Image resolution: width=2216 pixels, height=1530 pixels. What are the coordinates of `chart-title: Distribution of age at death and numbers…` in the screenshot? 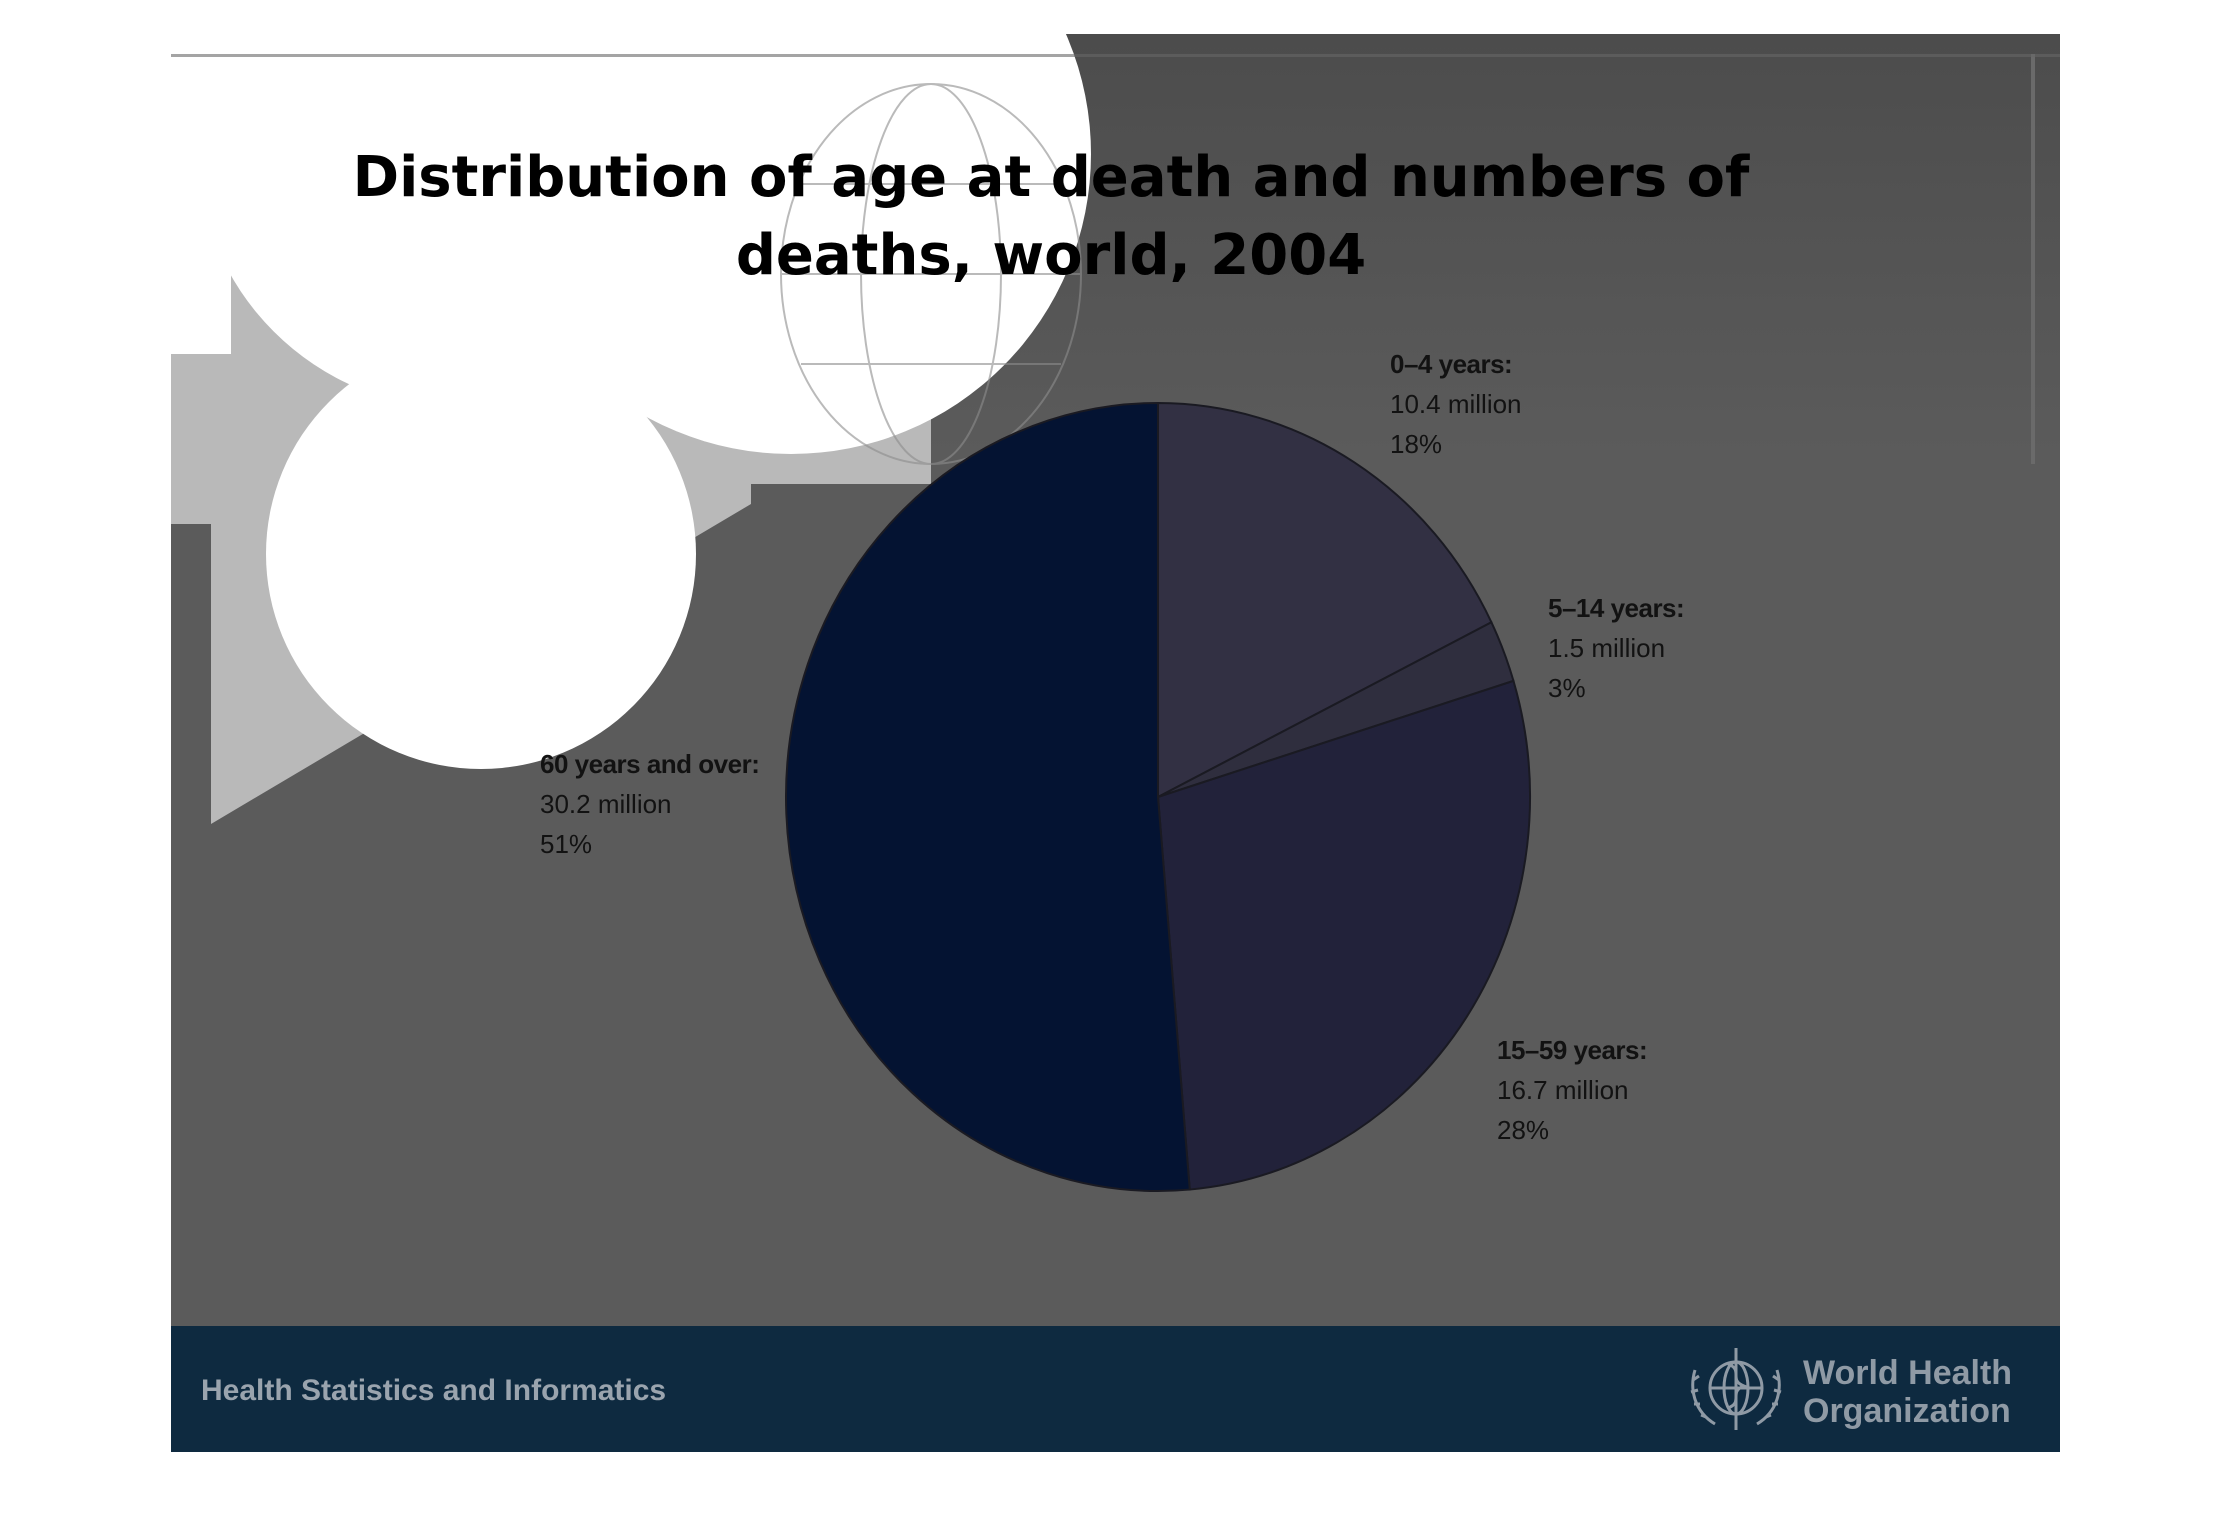 It's located at (1051, 217).